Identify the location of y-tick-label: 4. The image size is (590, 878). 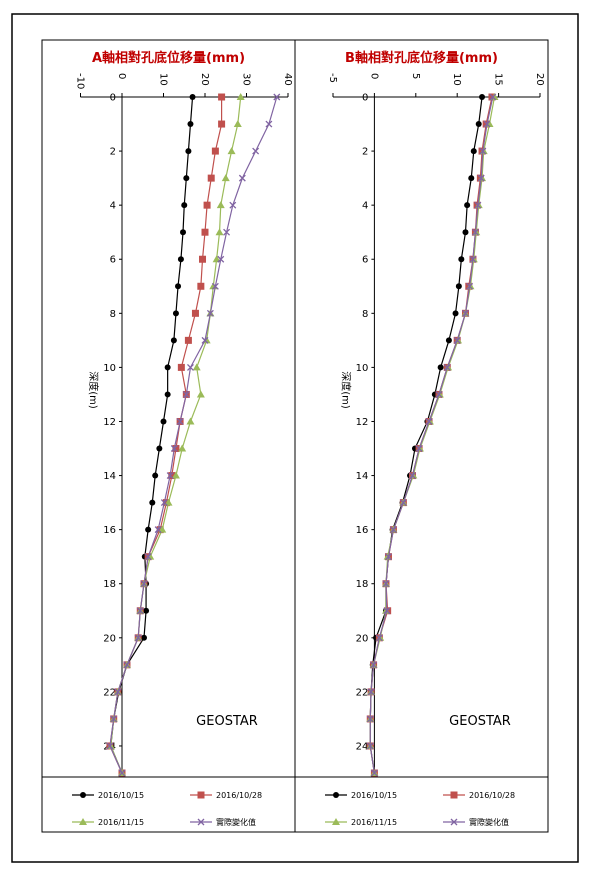
(365, 206).